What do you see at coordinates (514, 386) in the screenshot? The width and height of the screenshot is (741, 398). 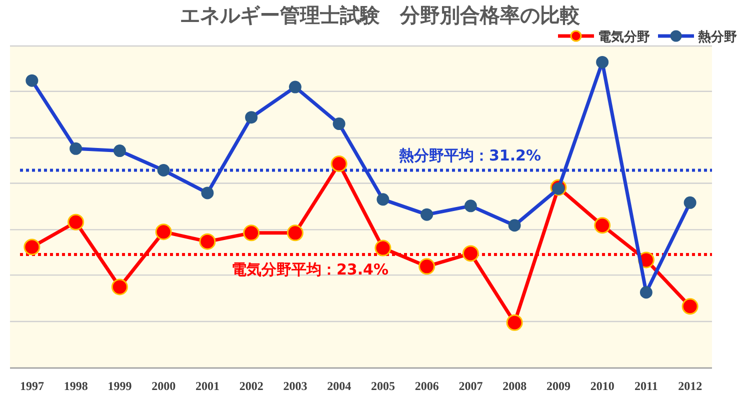 I see `x-tick-label: 2008` at bounding box center [514, 386].